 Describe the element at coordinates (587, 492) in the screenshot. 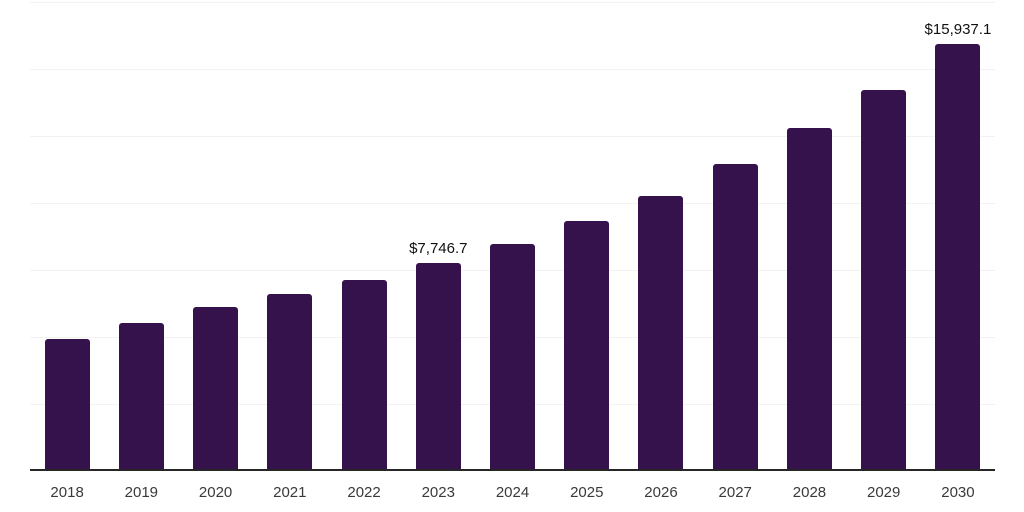

I see `x-tick-label-2025: 2025` at that location.